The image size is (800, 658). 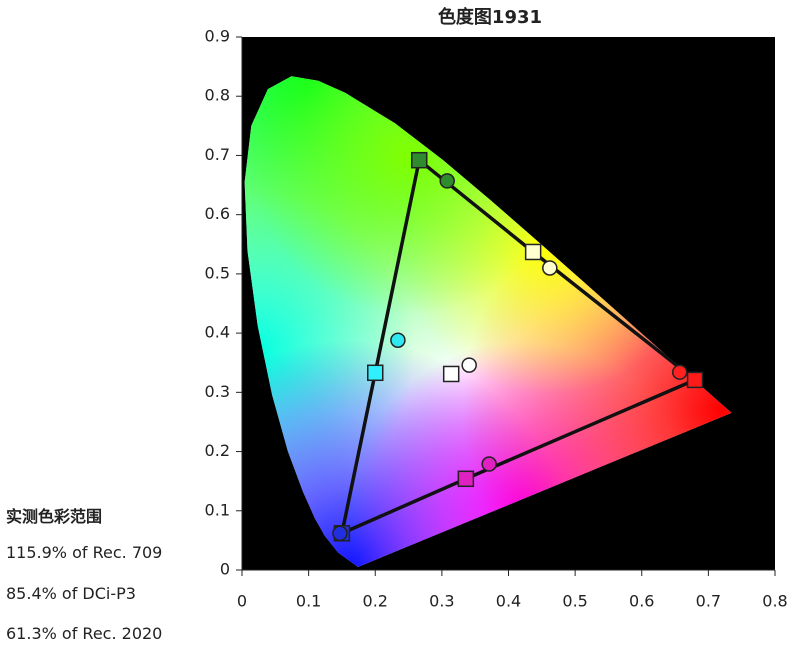 I want to click on y-tick-label: 0, so click(x=225, y=569).